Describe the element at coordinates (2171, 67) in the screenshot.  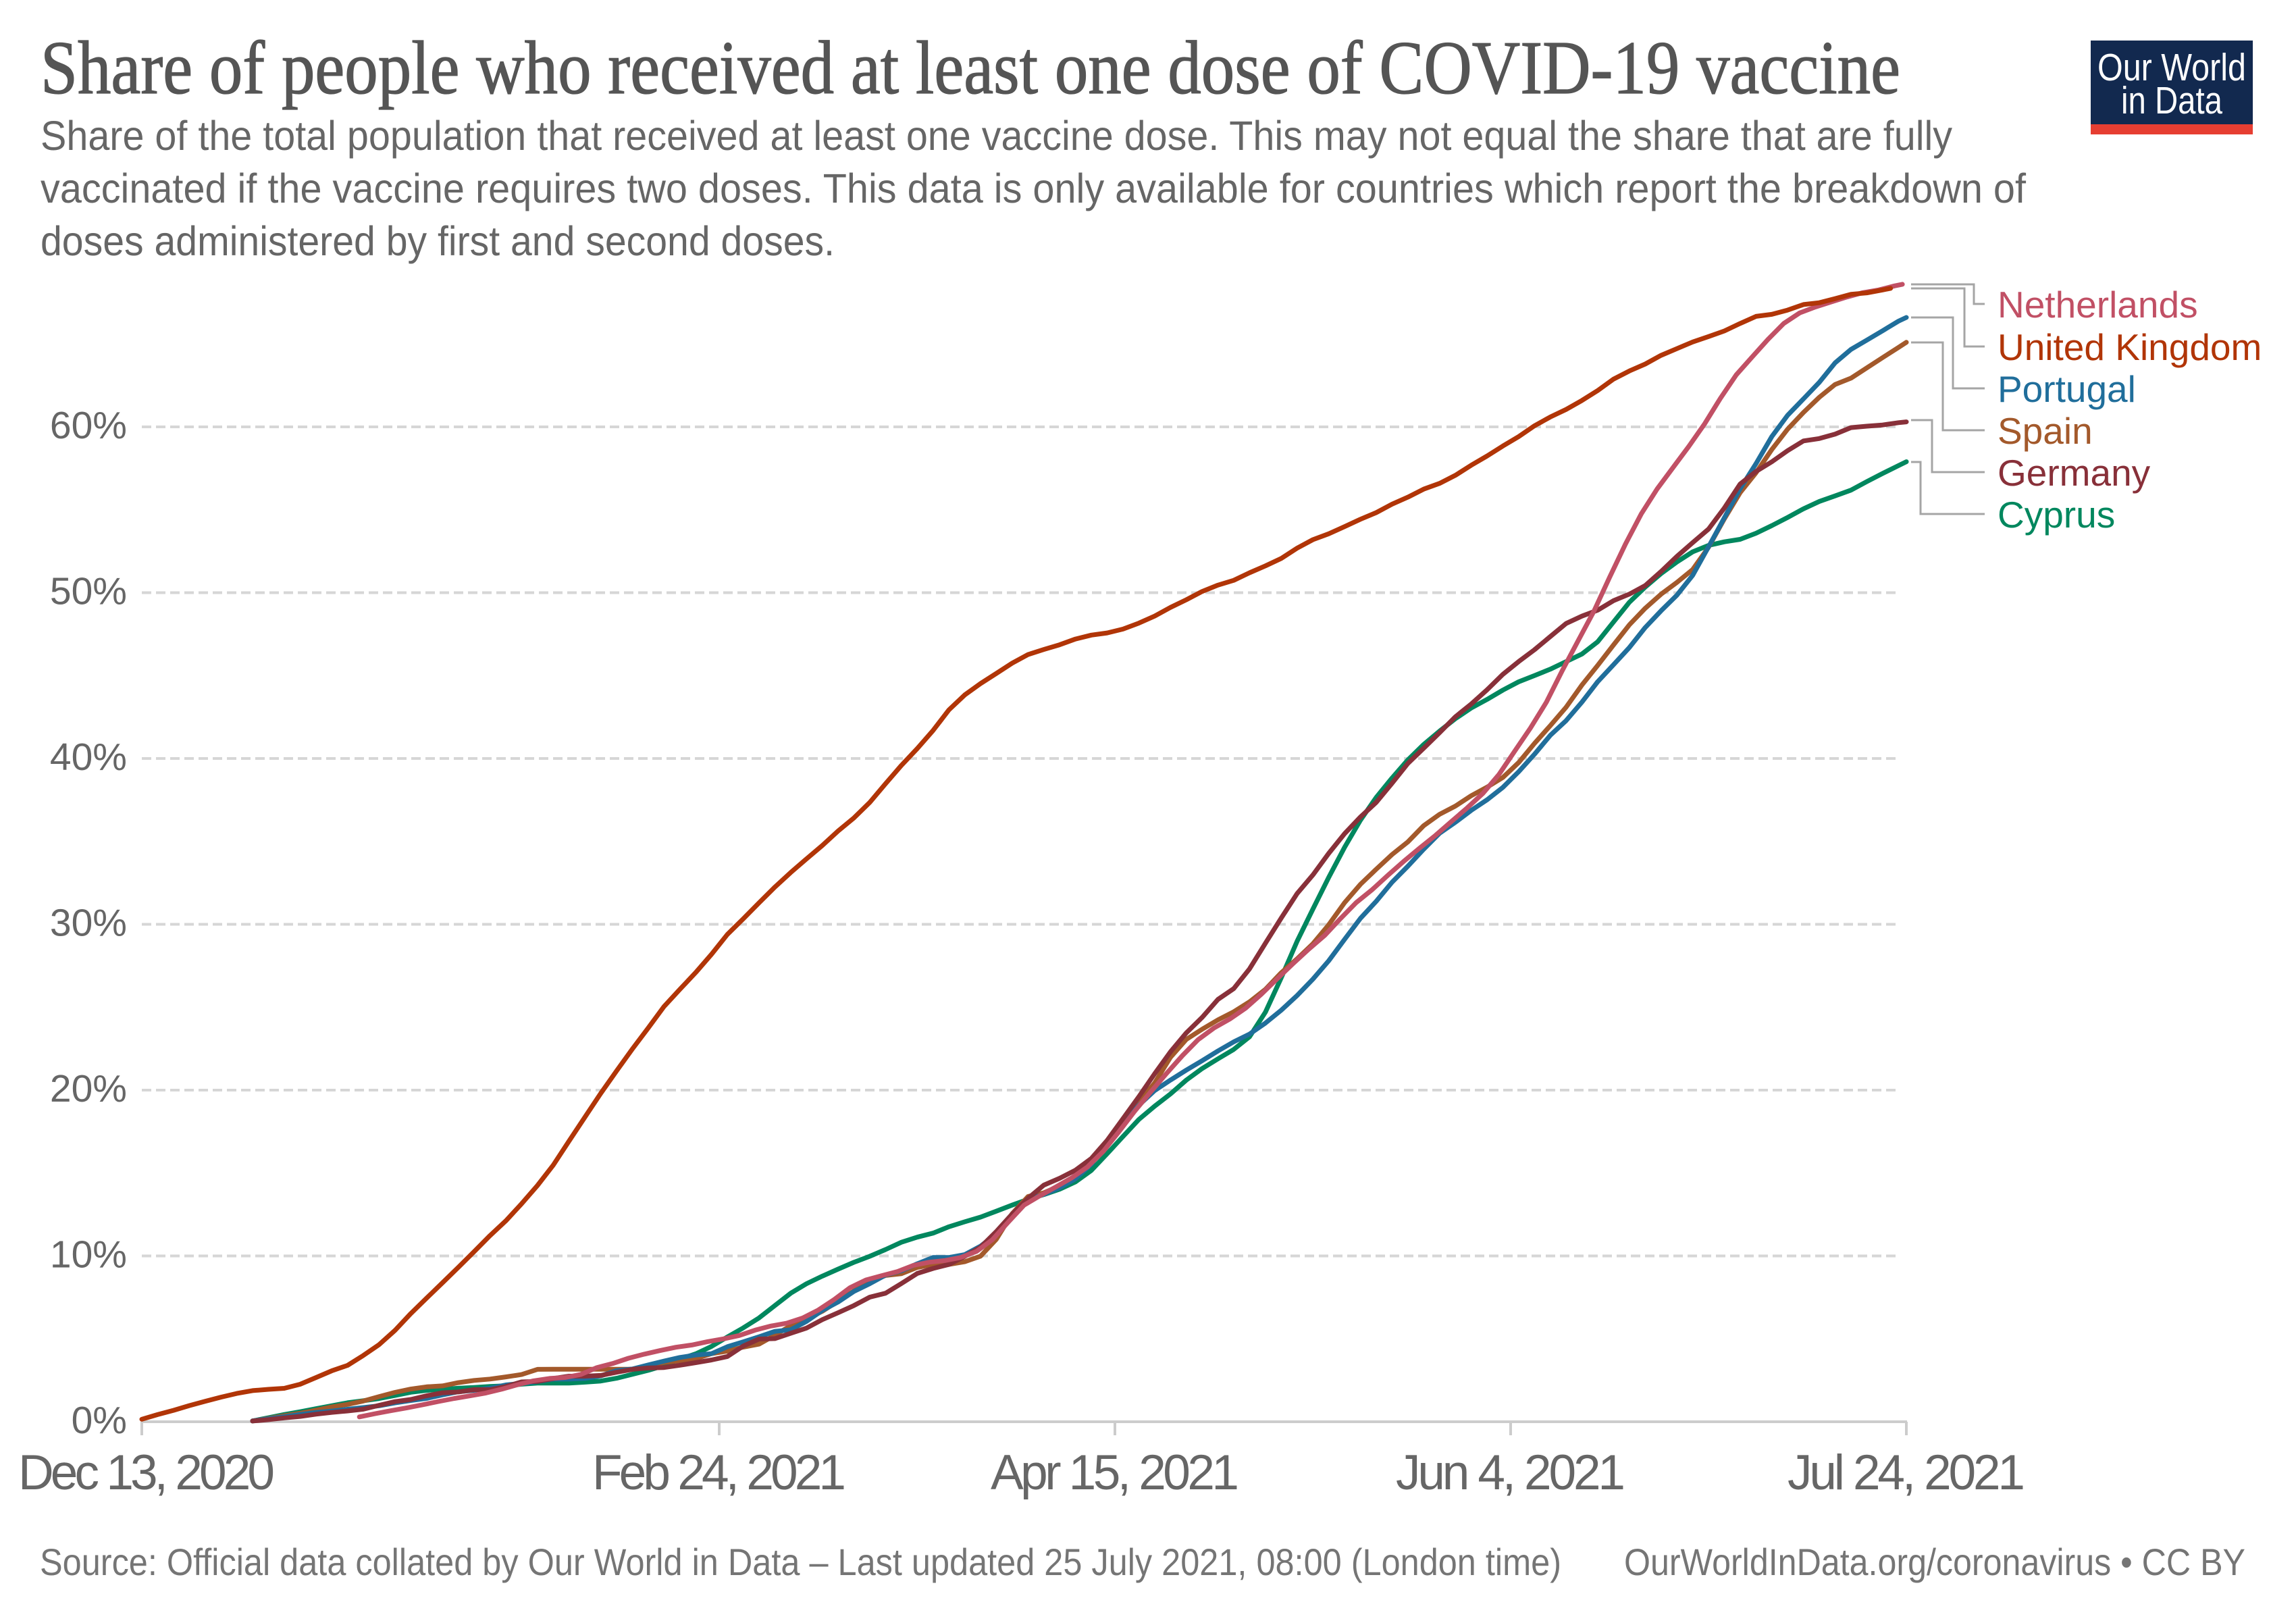
I see `svg-text: Our World` at that location.